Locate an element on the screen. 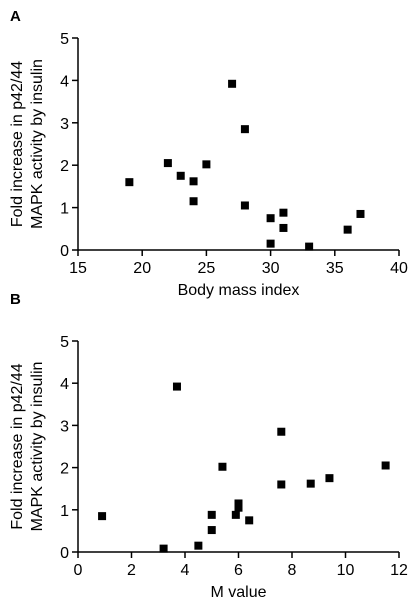  panel-b-x-tick-label: 10 is located at coordinates (346, 570).